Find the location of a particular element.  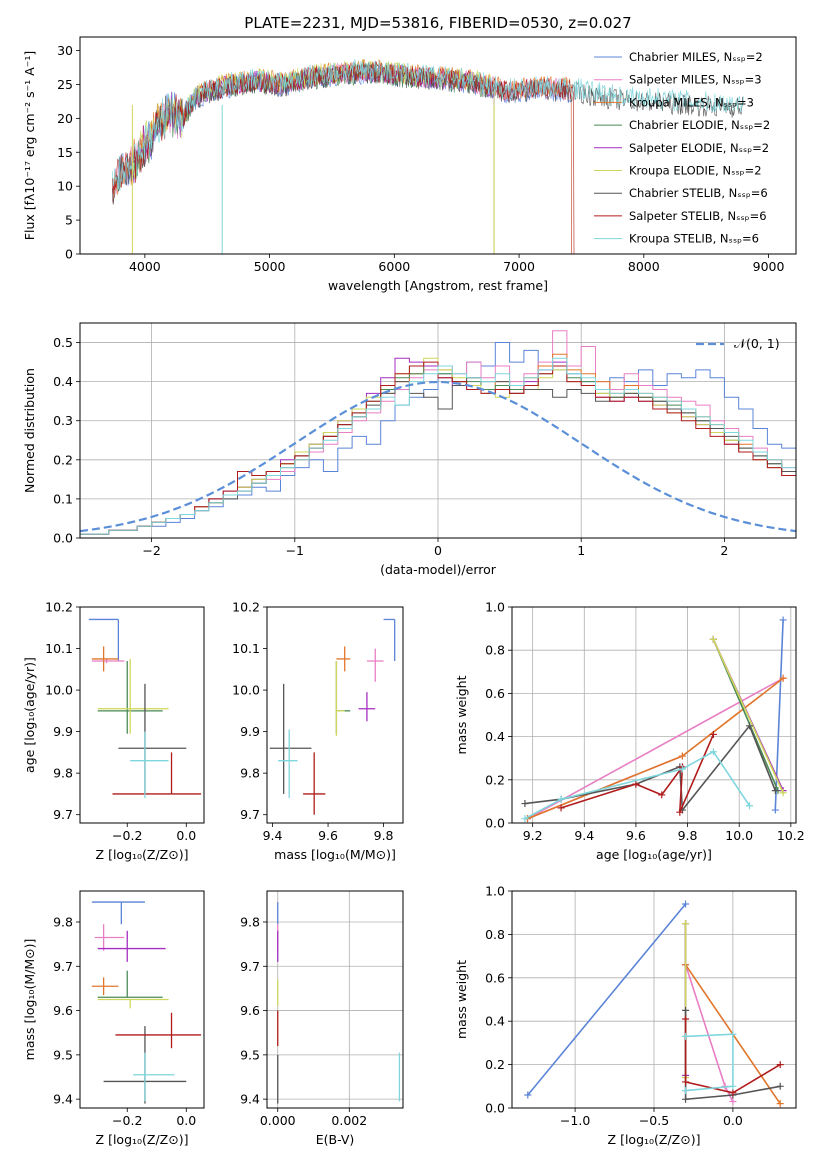

legend-label: Chabrier MILES, Nₛₛₚ=2 is located at coordinates (696, 57).